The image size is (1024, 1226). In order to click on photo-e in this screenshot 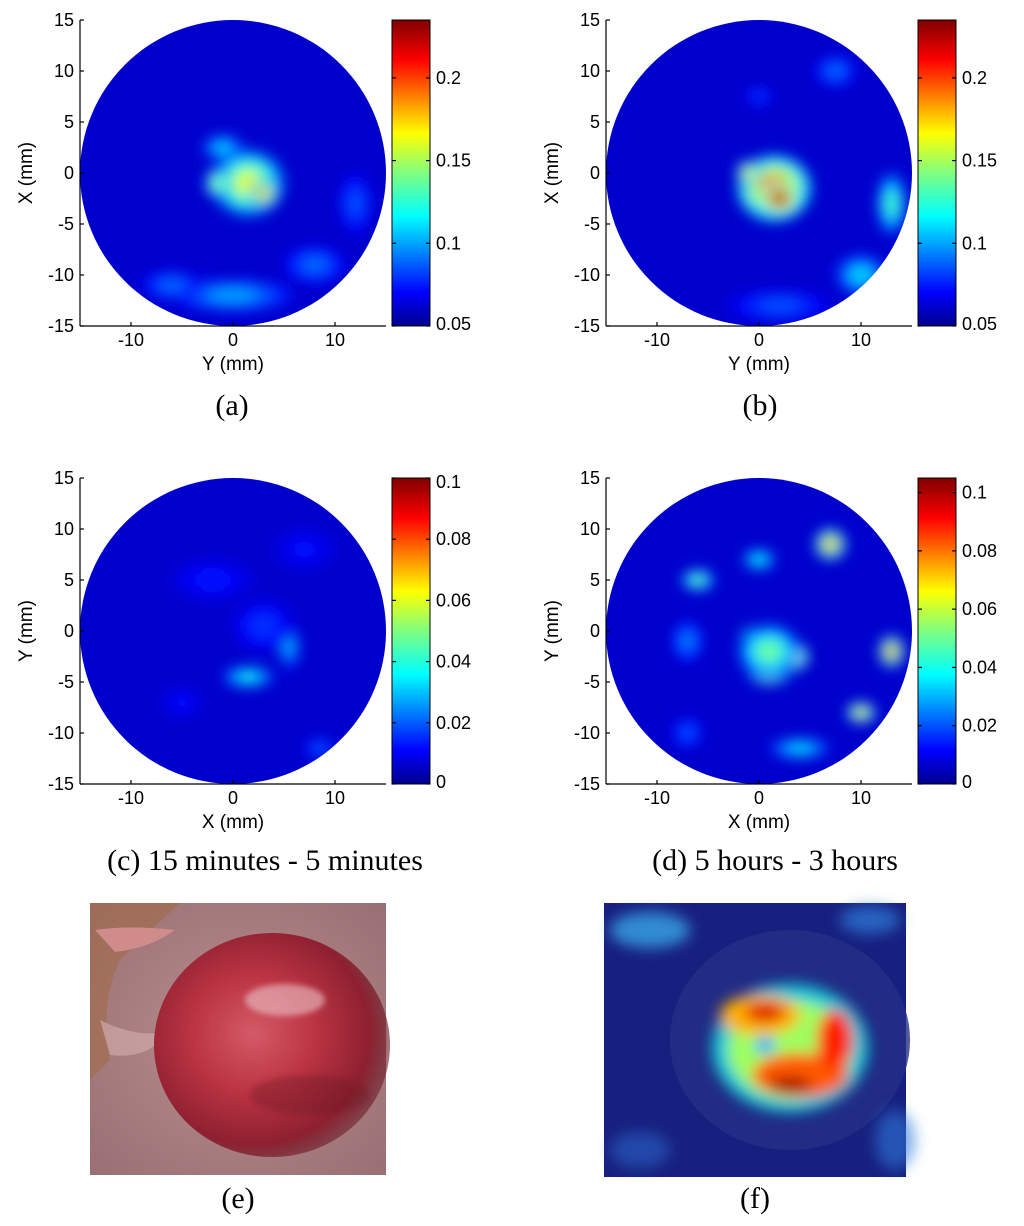, I will do `click(240, 1039)`.